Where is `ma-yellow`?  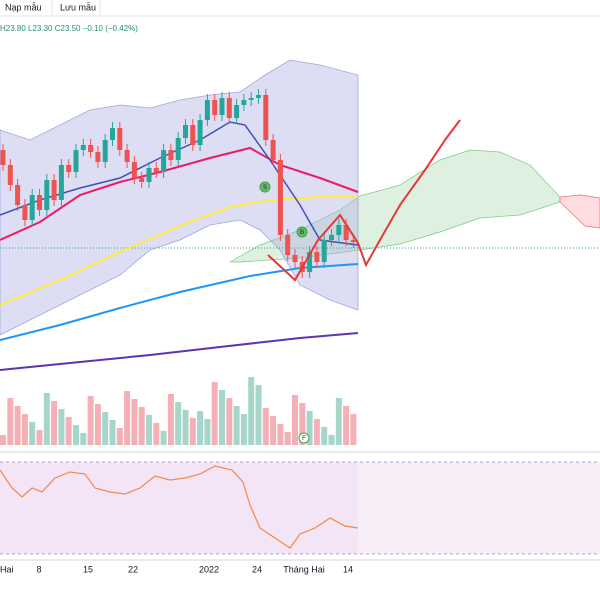
ma-yellow is located at coordinates (179, 251).